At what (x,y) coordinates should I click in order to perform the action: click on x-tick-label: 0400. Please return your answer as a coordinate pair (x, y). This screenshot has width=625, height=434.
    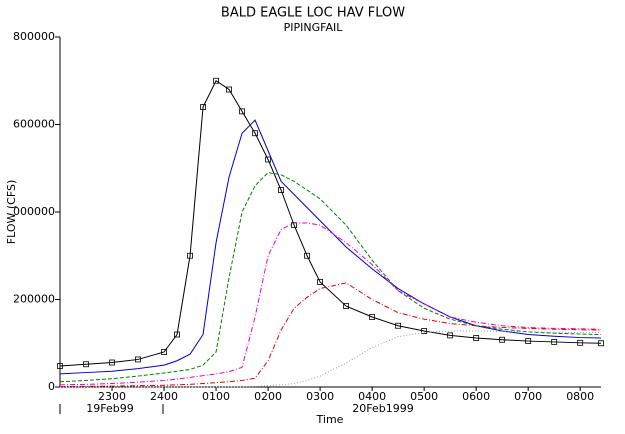
    Looking at the image, I should click on (372, 396).